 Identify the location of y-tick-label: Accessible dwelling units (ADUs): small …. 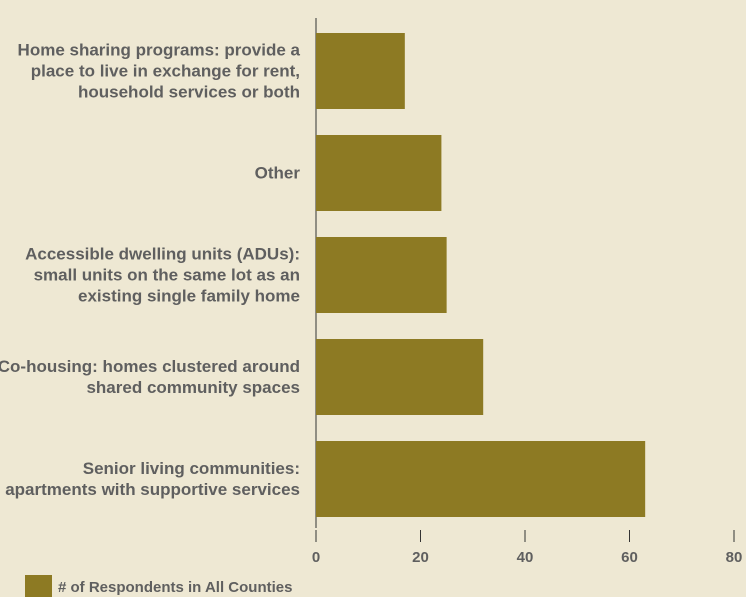
(162, 275).